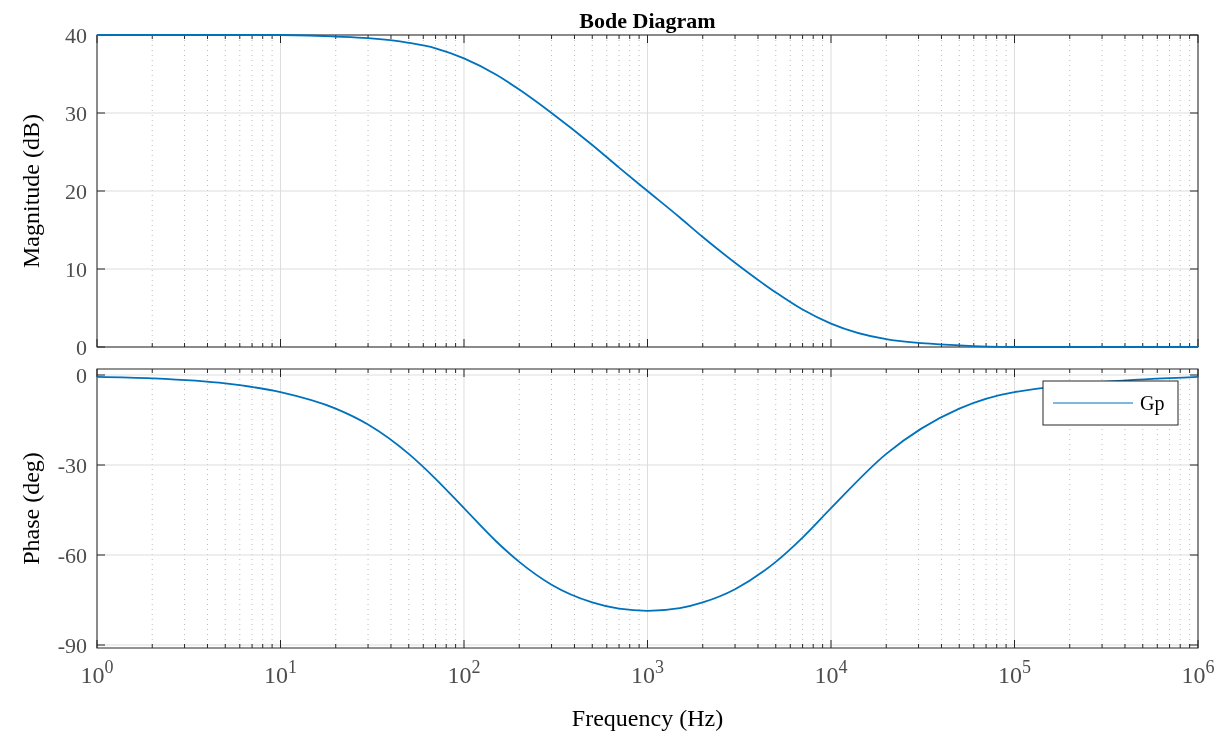  What do you see at coordinates (76, 35) in the screenshot?
I see `y-tick-label: 40` at bounding box center [76, 35].